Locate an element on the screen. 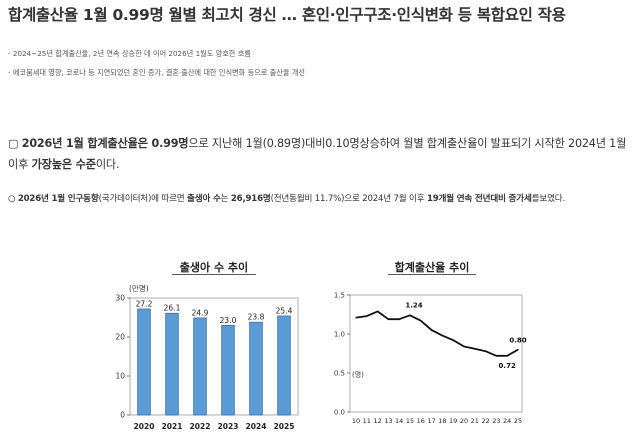 The image size is (640, 435). x-tick-label: 2025 is located at coordinates (284, 426).